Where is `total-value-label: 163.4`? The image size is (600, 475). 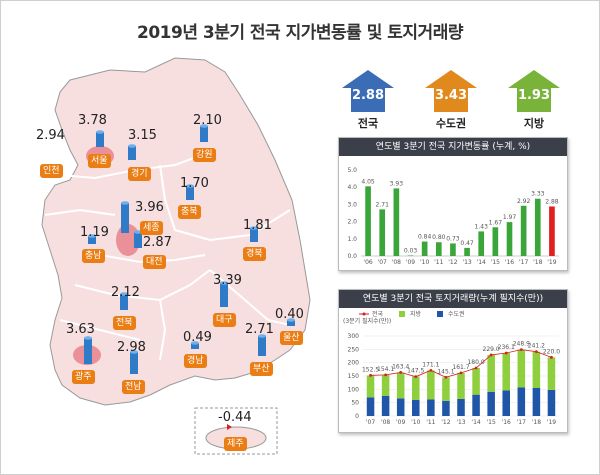 total-value-label: 163.4 is located at coordinates (400, 366).